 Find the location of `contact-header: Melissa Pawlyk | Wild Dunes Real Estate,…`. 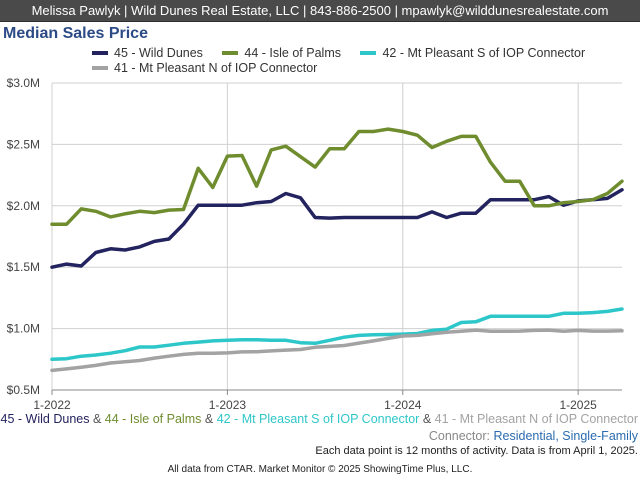

contact-header: Melissa Pawlyk | Wild Dunes Real Estate,… is located at coordinates (320, 11).